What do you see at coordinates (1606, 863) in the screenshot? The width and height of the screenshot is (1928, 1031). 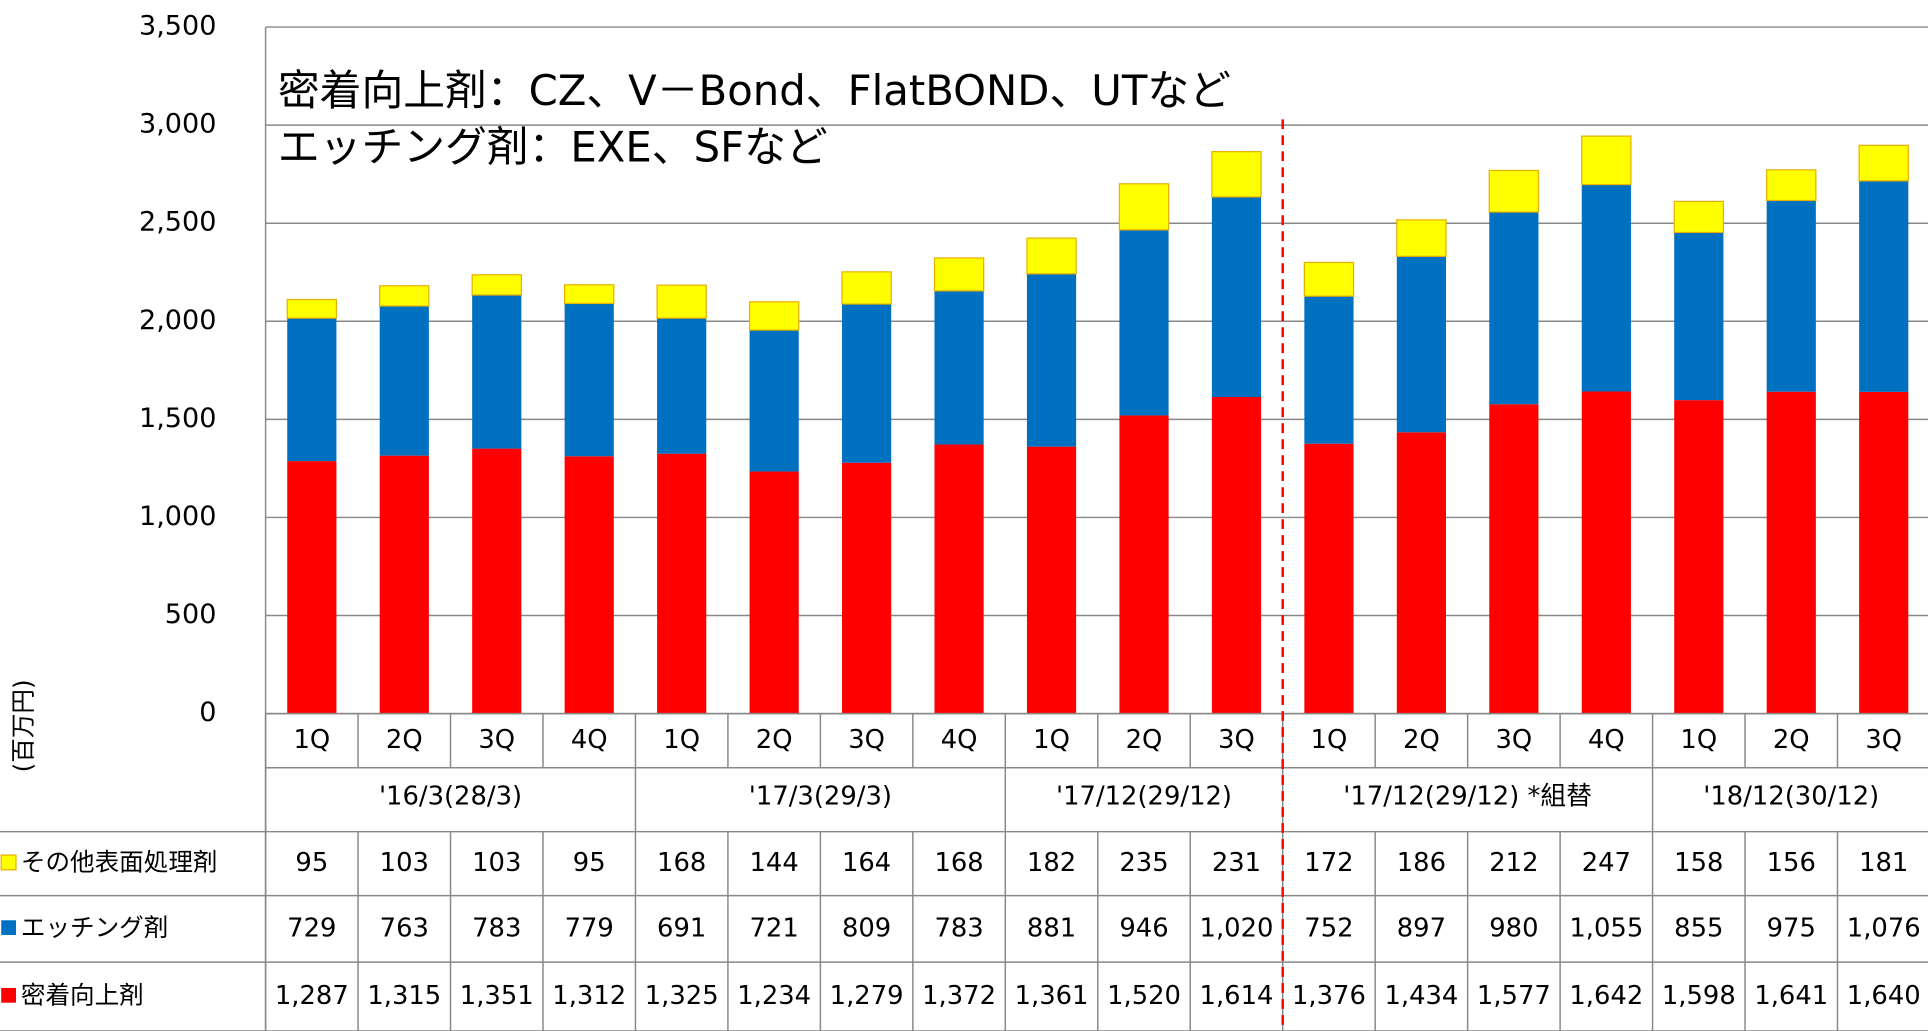 I see `table-value: 247` at bounding box center [1606, 863].